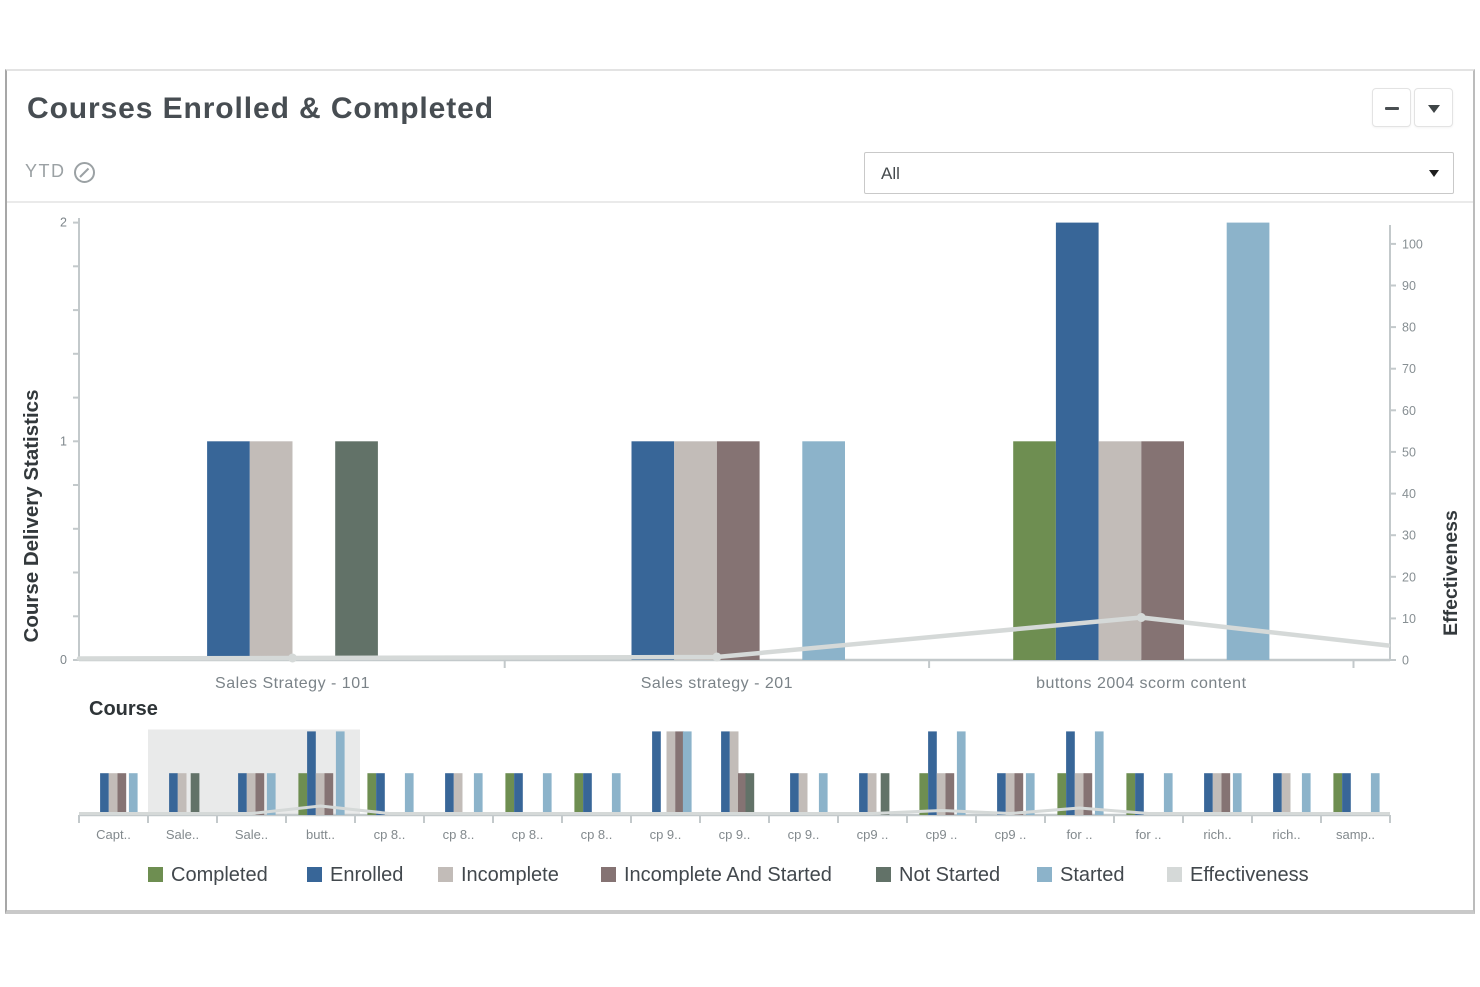  What do you see at coordinates (717, 683) in the screenshot?
I see `svg-text: Sales strategy - 201` at bounding box center [717, 683].